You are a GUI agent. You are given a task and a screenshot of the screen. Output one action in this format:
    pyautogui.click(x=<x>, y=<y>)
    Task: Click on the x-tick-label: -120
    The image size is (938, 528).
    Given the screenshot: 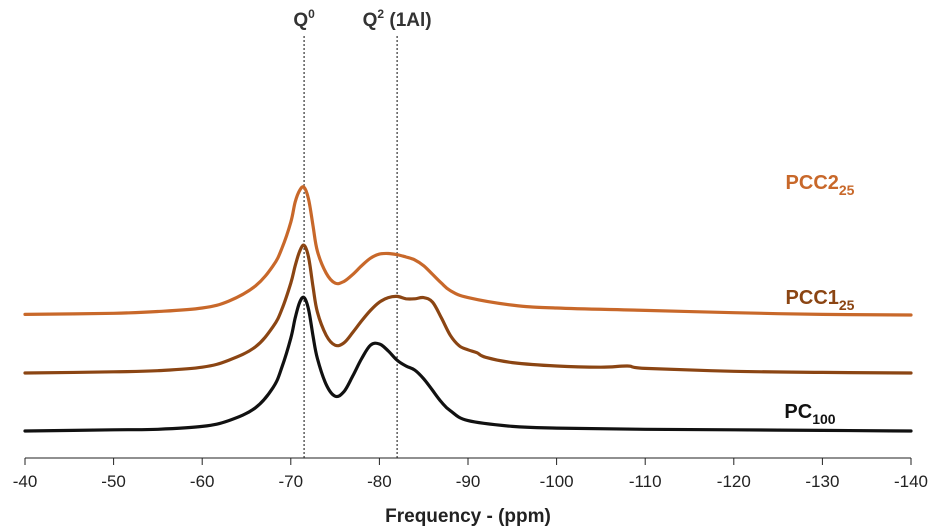 What is the action you would take?
    pyautogui.click(x=734, y=481)
    